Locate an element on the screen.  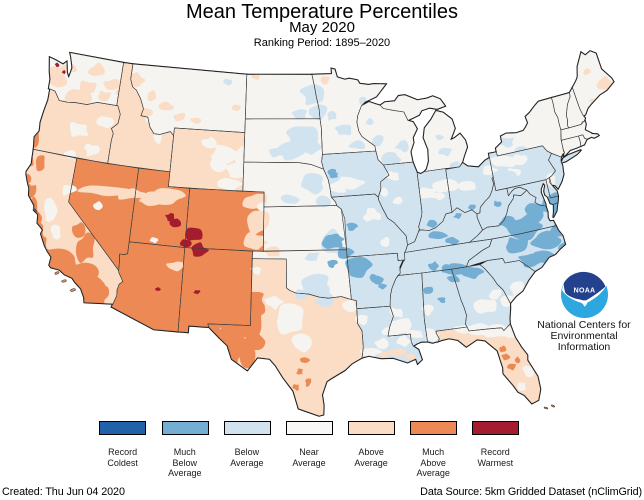
svg-text: NOAA is located at coordinates (585, 291).